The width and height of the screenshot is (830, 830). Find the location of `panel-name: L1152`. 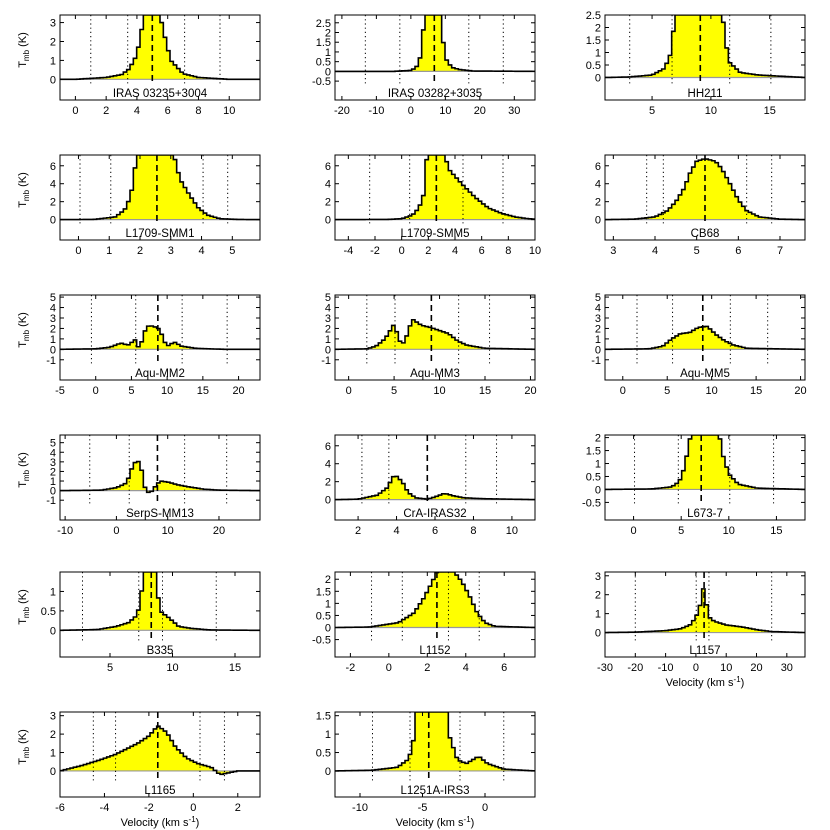

panel-name: L1152 is located at coordinates (434, 651).